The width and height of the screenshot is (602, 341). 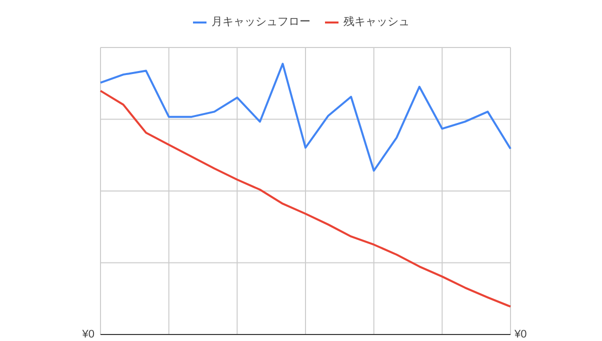 I want to click on legend-label: 残キャッシュ, so click(x=377, y=21).